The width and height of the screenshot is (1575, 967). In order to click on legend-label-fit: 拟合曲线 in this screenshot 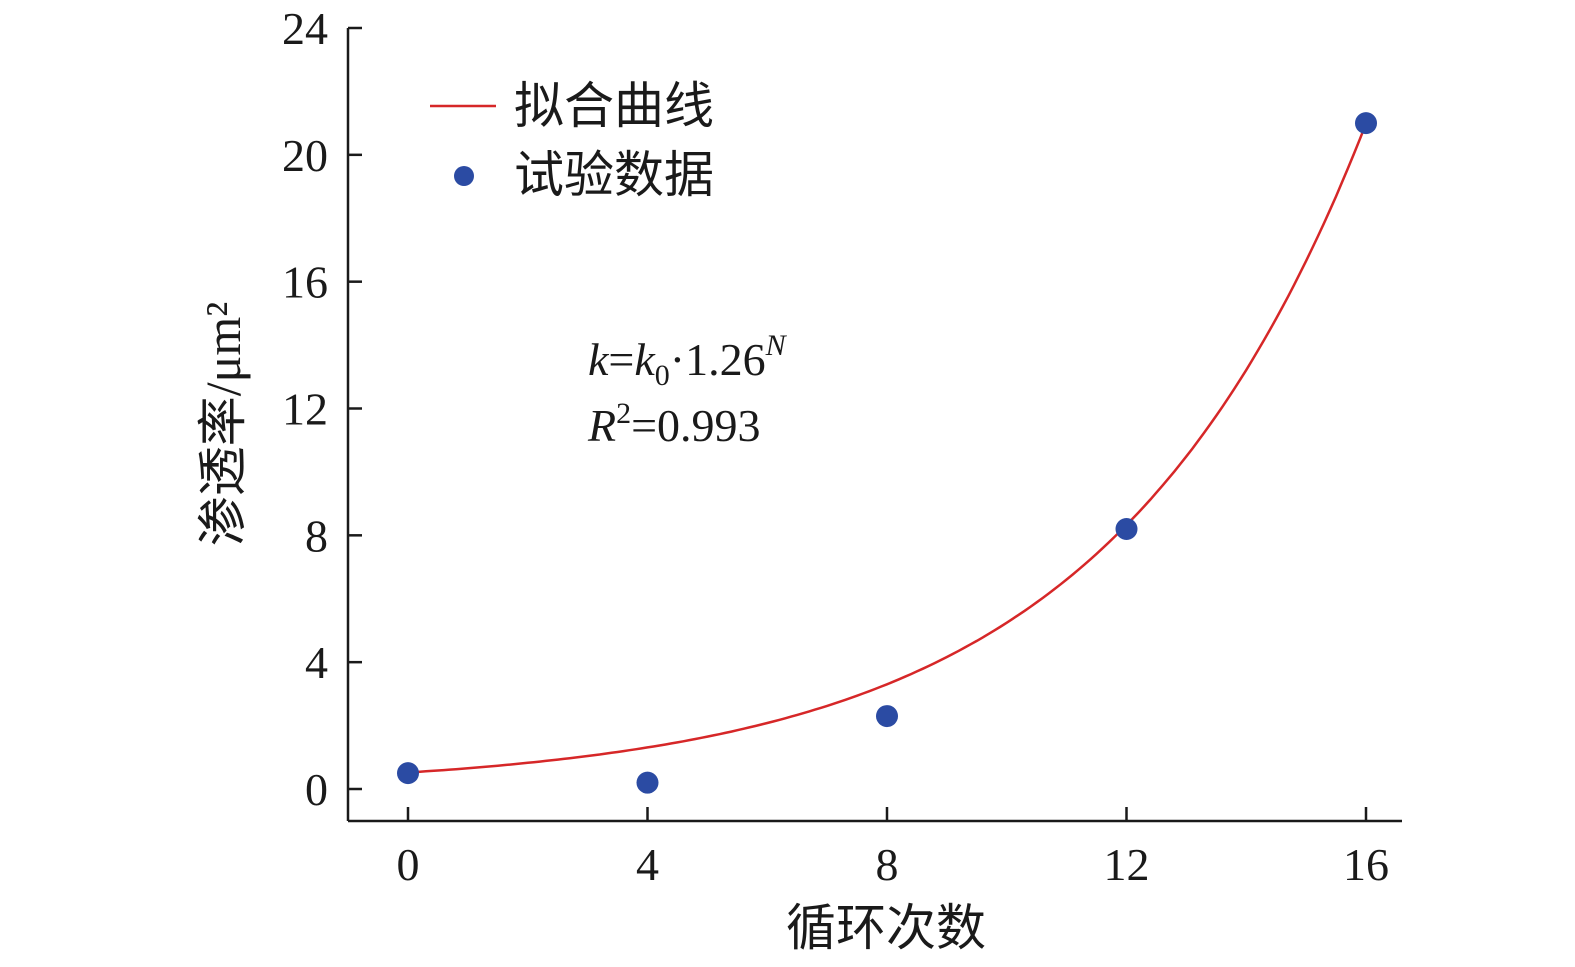, I will do `click(614, 106)`.